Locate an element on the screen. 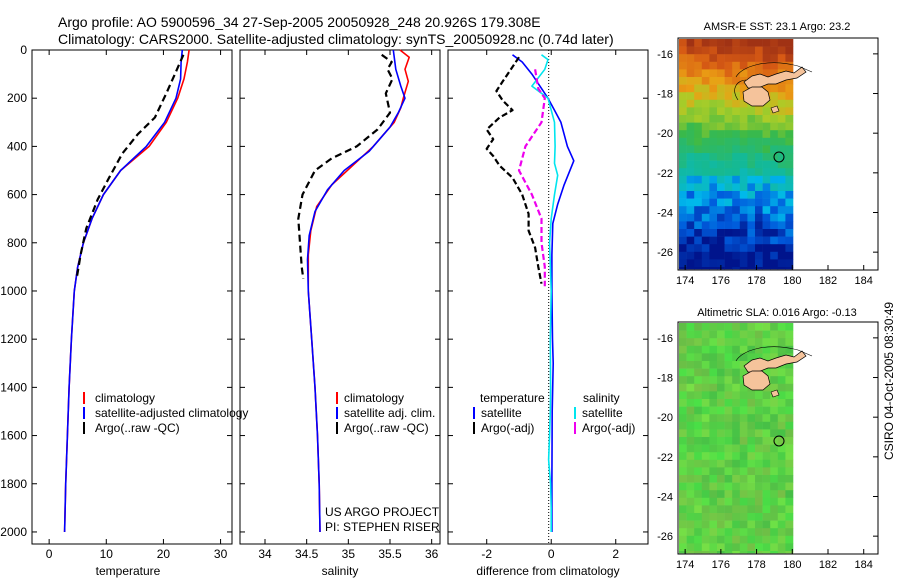 The width and height of the screenshot is (900, 580). series-line-climatology is located at coordinates (126, 291).